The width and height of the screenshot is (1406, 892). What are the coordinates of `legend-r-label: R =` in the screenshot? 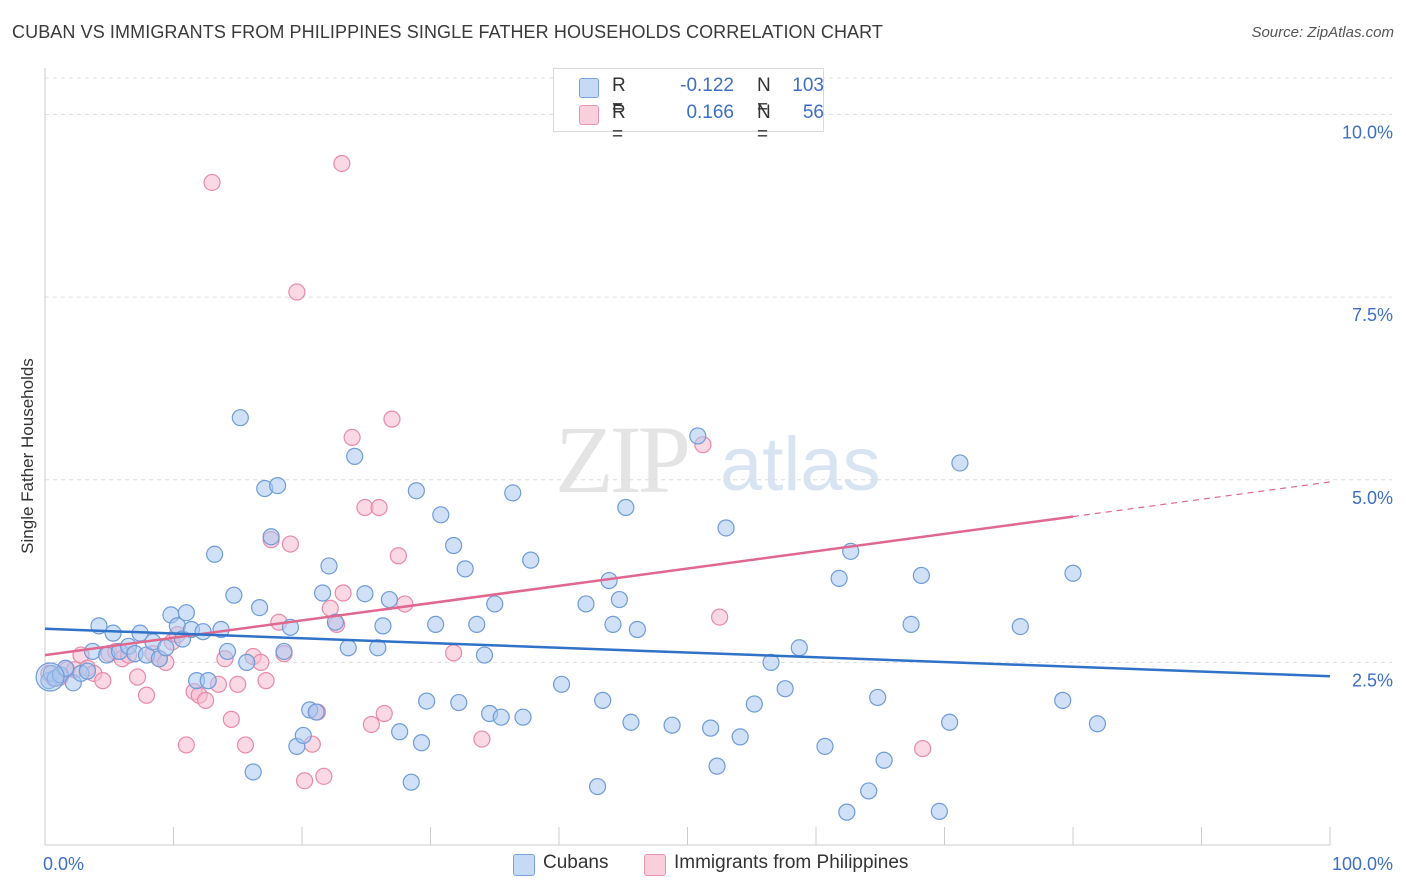 It's located at (619, 123).